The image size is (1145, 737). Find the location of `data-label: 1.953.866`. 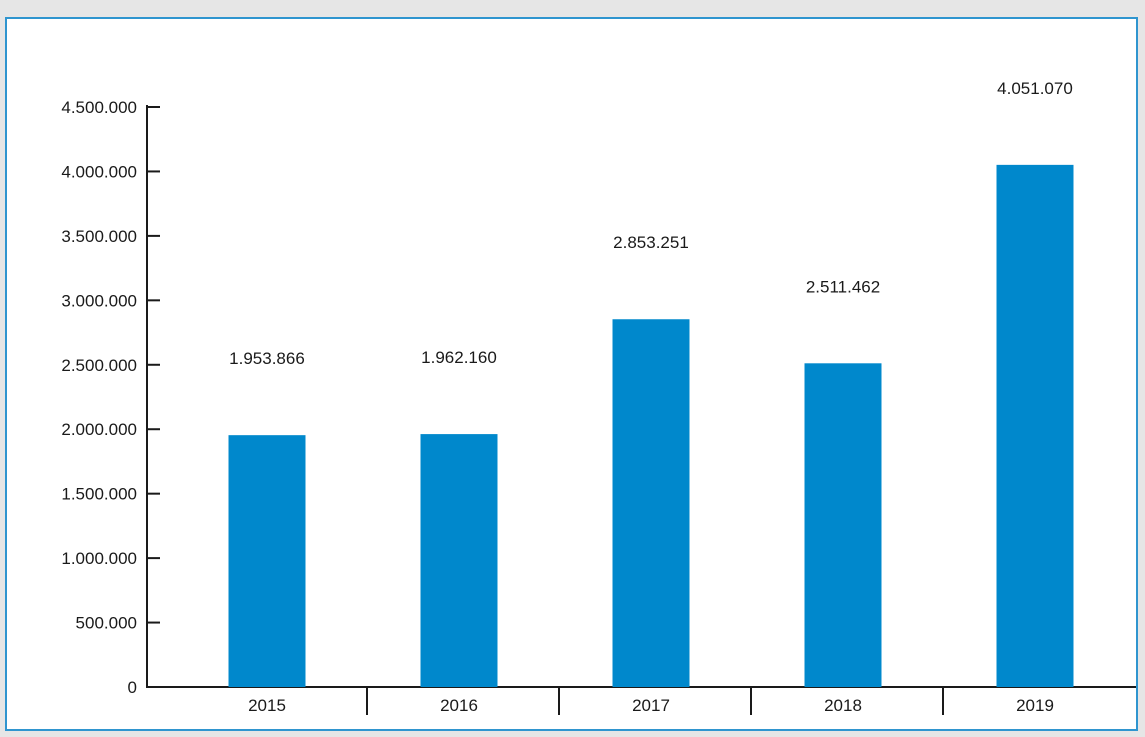

data-label: 1.953.866 is located at coordinates (267, 358).